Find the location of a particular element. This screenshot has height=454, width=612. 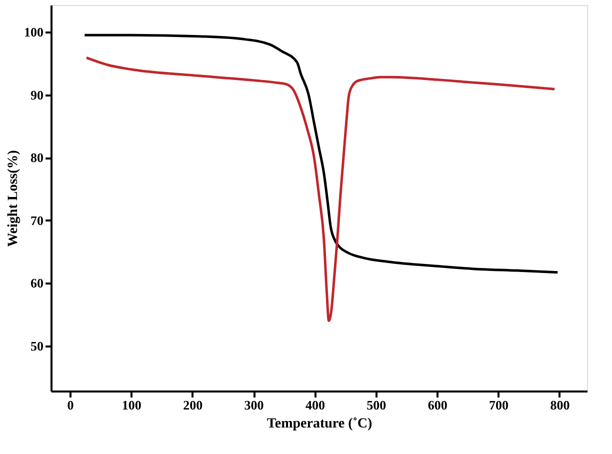

x-tick-label: 300 is located at coordinates (254, 405).